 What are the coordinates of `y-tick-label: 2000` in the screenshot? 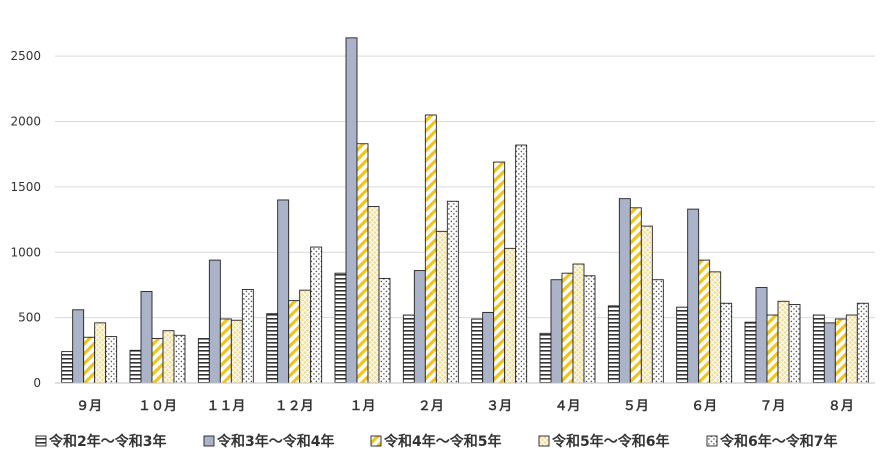 It's located at (25, 122).